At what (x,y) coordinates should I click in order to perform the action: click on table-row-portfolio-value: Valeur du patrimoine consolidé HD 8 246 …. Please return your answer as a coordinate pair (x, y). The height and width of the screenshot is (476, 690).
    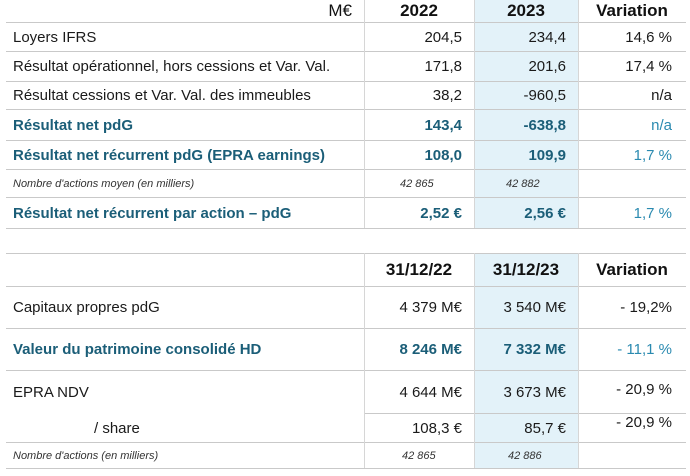
    Looking at the image, I should click on (345, 349).